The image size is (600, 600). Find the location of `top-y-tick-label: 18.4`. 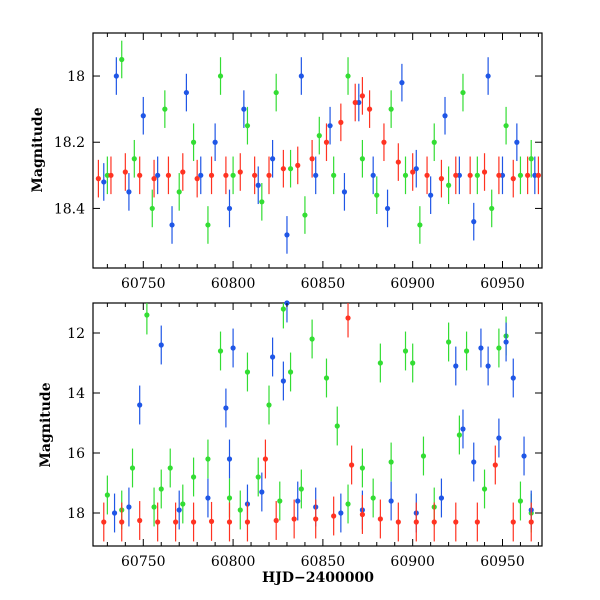

top-y-tick-label: 18.4 is located at coordinates (69, 209).